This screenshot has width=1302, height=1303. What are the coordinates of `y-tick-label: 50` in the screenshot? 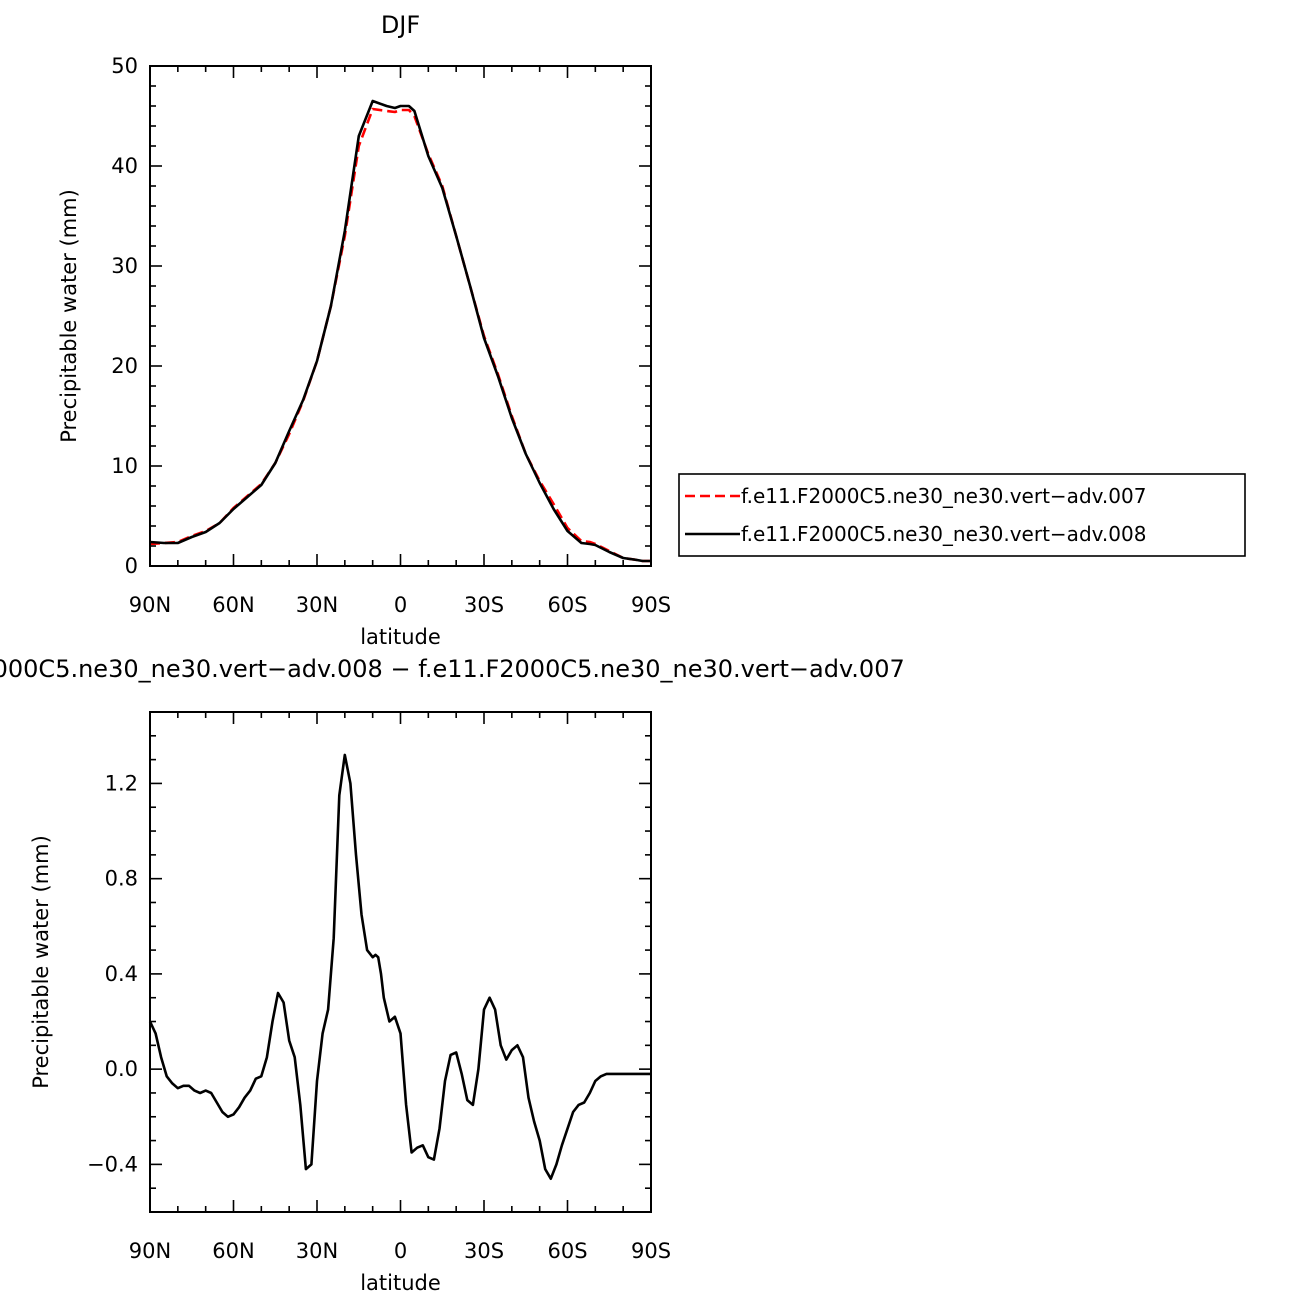 It's located at (124, 66).